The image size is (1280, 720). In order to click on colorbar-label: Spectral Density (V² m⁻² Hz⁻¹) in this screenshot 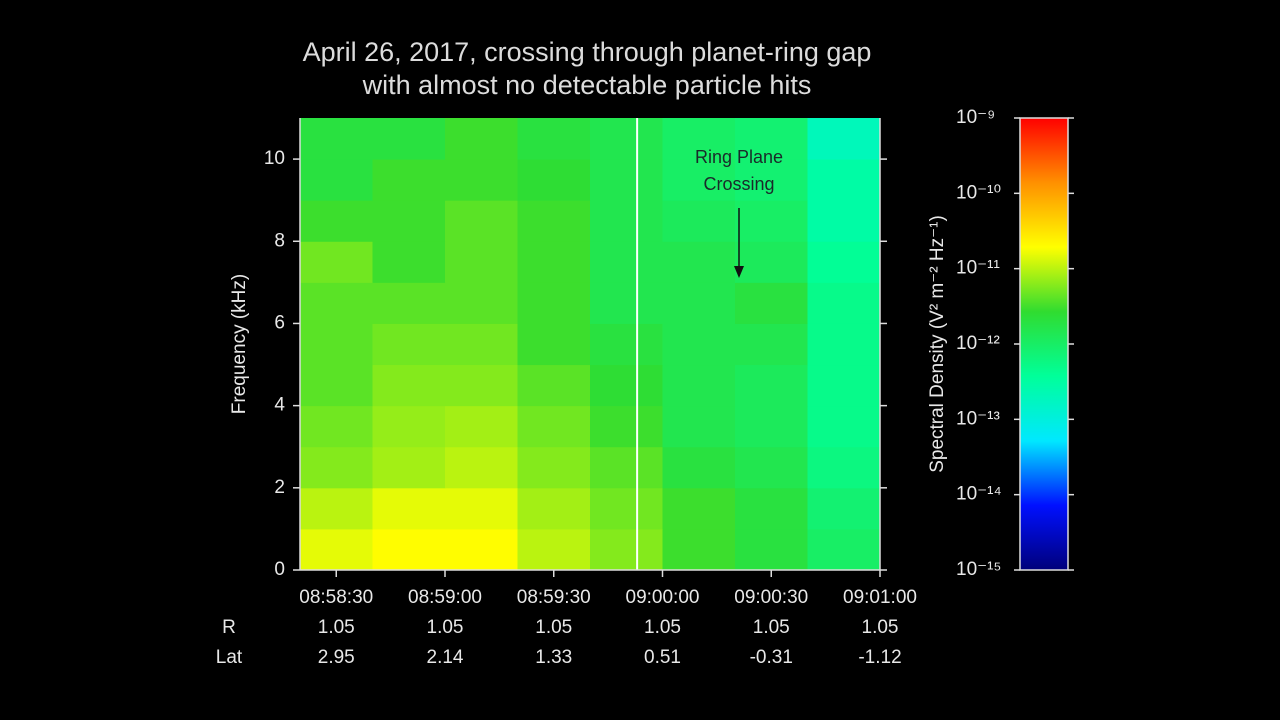, I will do `click(937, 344)`.